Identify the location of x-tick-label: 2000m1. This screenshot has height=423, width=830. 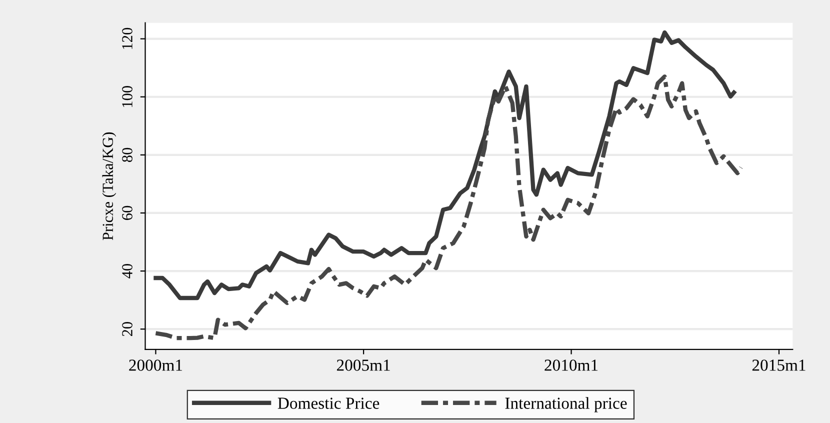
(155, 365).